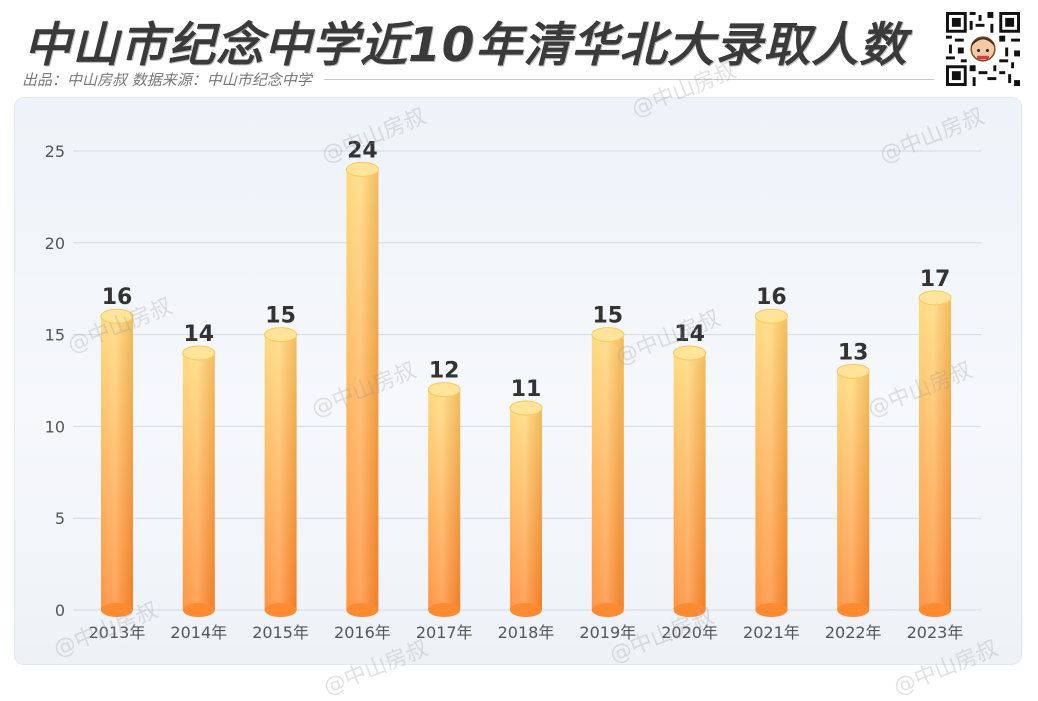  I want to click on x-tick-label: 2023年, so click(935, 632).